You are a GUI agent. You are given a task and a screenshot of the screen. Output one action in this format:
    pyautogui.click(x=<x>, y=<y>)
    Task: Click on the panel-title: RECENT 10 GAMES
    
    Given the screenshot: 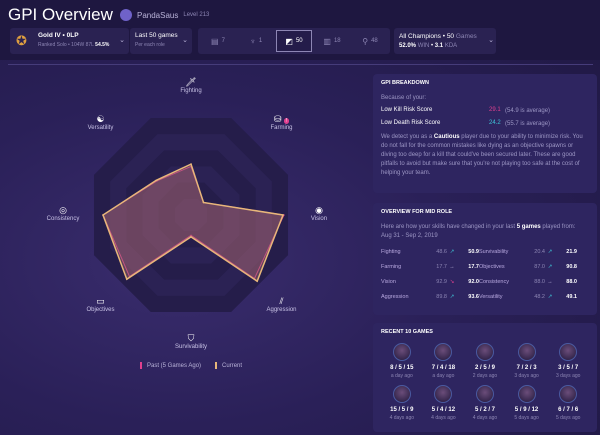 What is the action you would take?
    pyautogui.click(x=407, y=332)
    